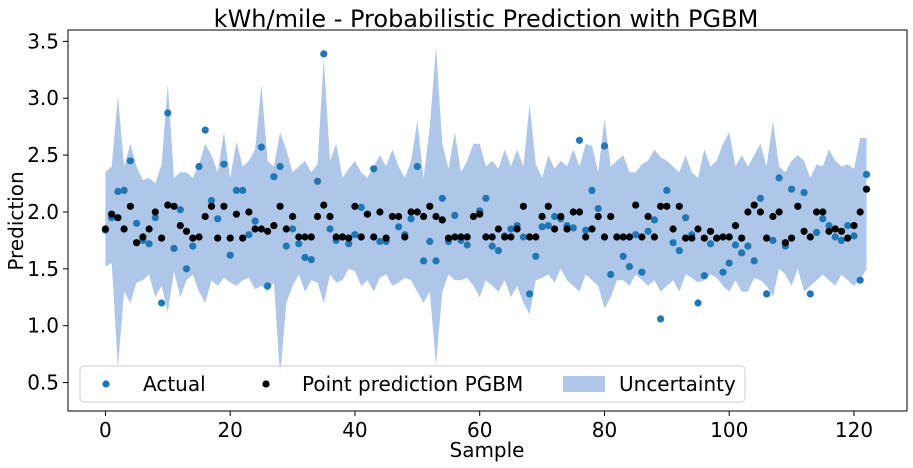  Describe the element at coordinates (106, 384) in the screenshot. I see `legend-actual-marker` at that location.